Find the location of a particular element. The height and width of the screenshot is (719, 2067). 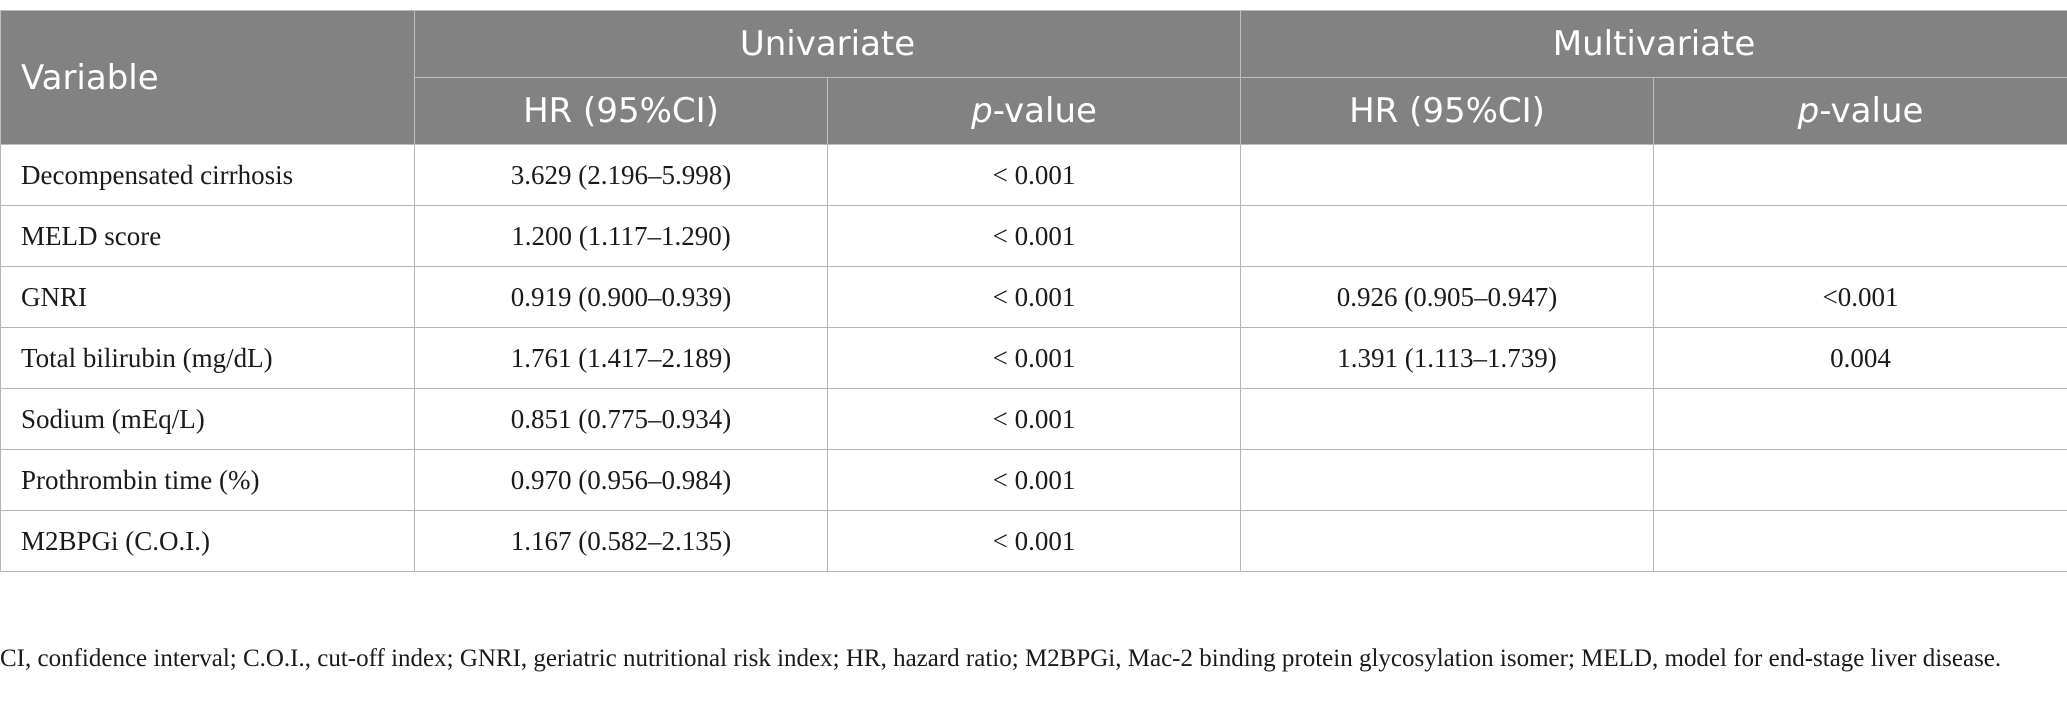

cell-uni-hr: 1.761 (1.417–2.189) is located at coordinates (621, 358).